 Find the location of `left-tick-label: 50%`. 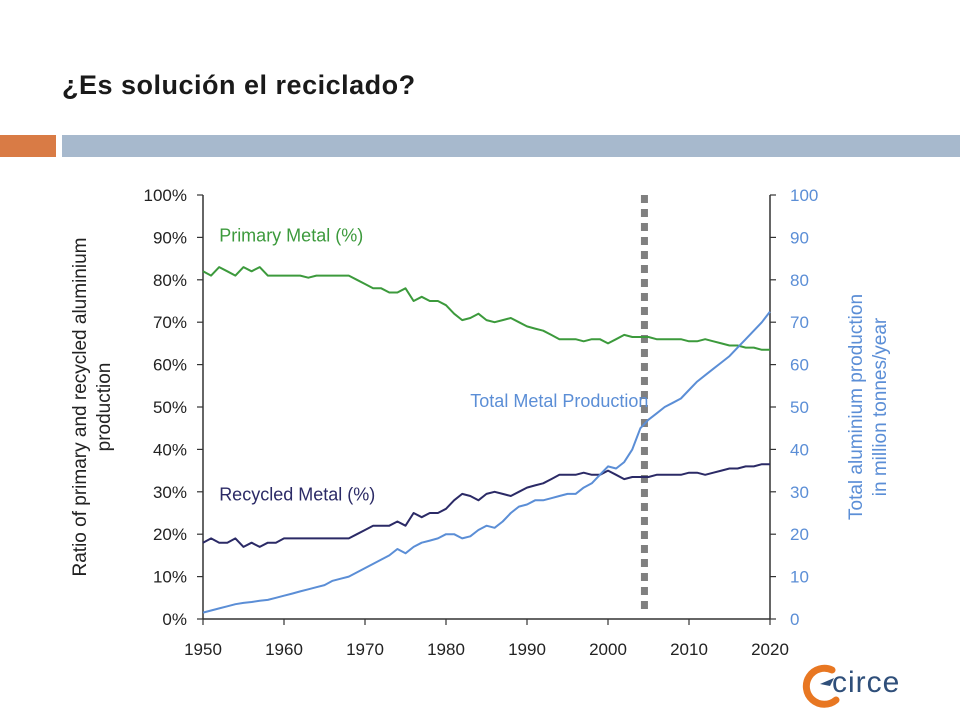

left-tick-label: 50% is located at coordinates (170, 407).